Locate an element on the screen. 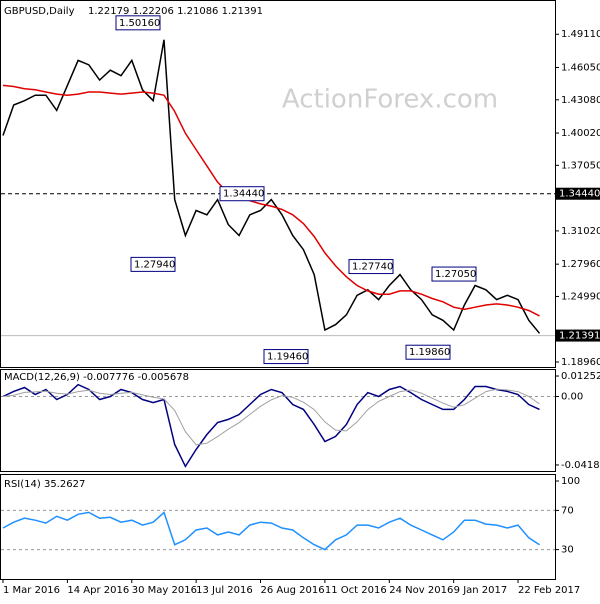  y-tick-label: 1.31020 is located at coordinates (580, 231).